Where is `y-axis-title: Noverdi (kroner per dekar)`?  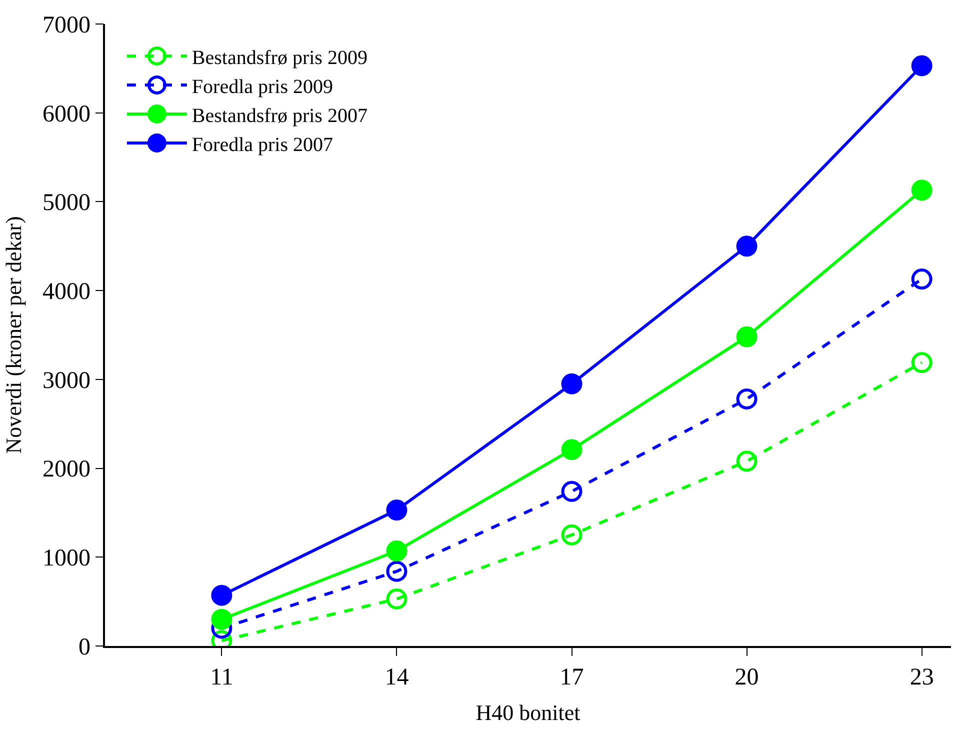
y-axis-title: Noverdi (kroner per dekar) is located at coordinates (13, 335).